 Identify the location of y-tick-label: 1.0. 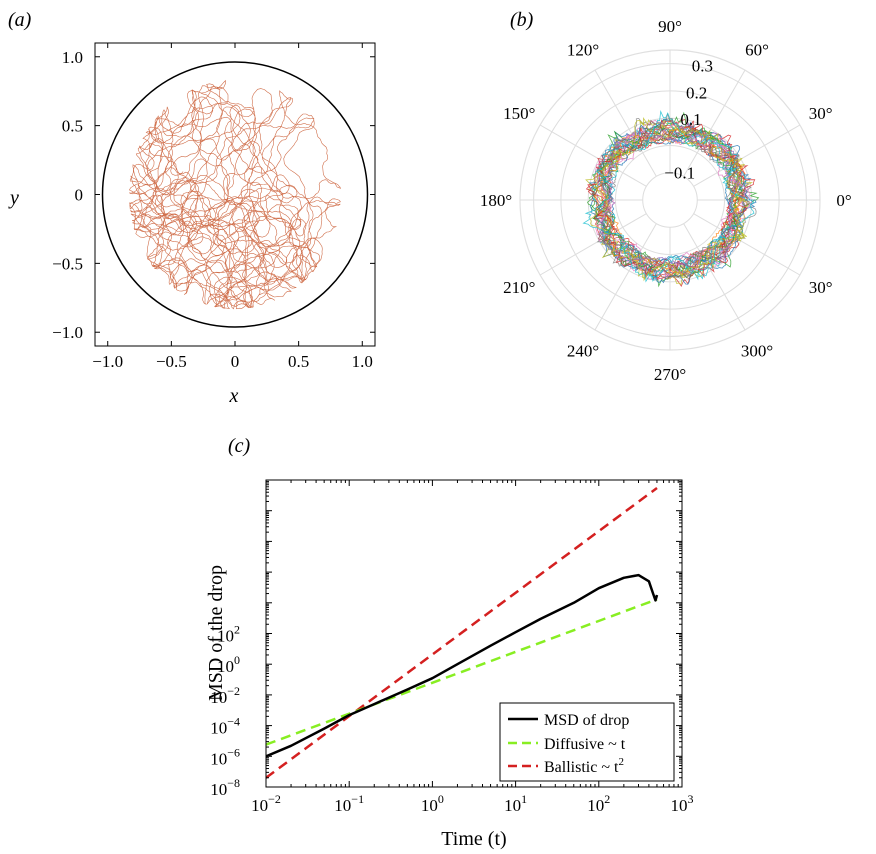
(72, 57).